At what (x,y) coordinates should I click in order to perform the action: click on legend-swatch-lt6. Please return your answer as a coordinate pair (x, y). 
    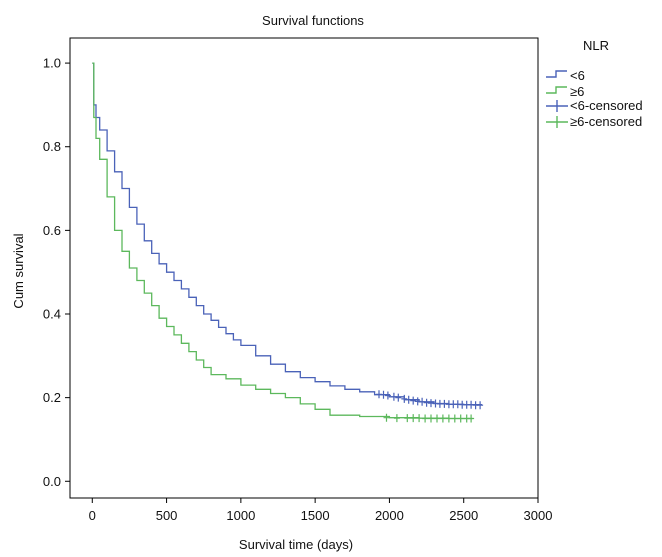
    Looking at the image, I should click on (556, 74).